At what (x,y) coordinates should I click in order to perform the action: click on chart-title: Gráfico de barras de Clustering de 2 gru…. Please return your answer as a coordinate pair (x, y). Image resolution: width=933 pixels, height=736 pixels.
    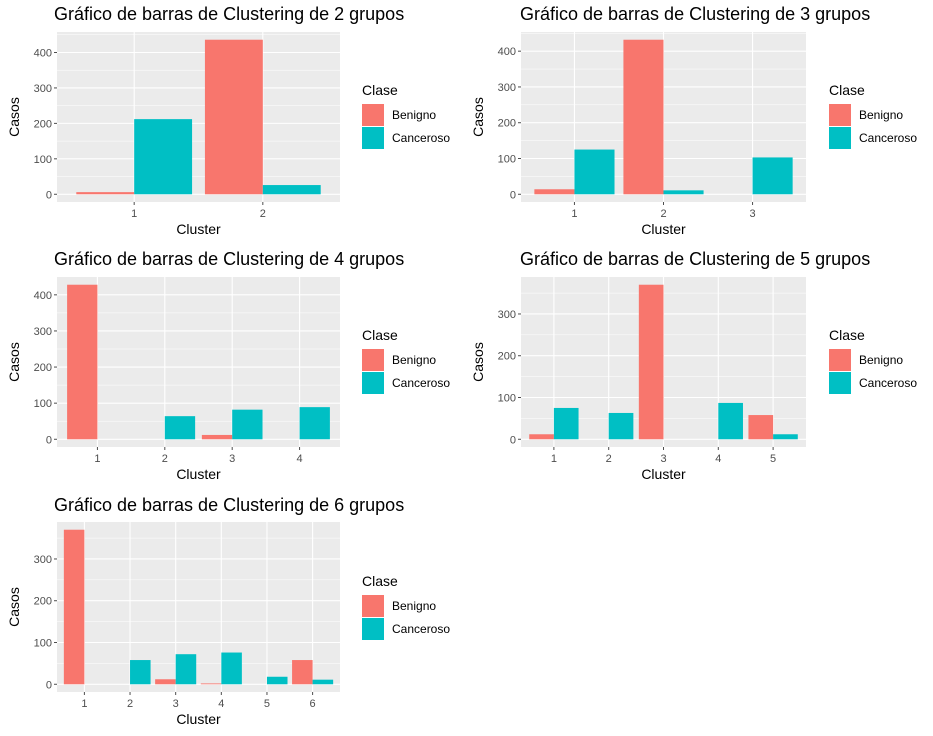
    Looking at the image, I should click on (229, 14).